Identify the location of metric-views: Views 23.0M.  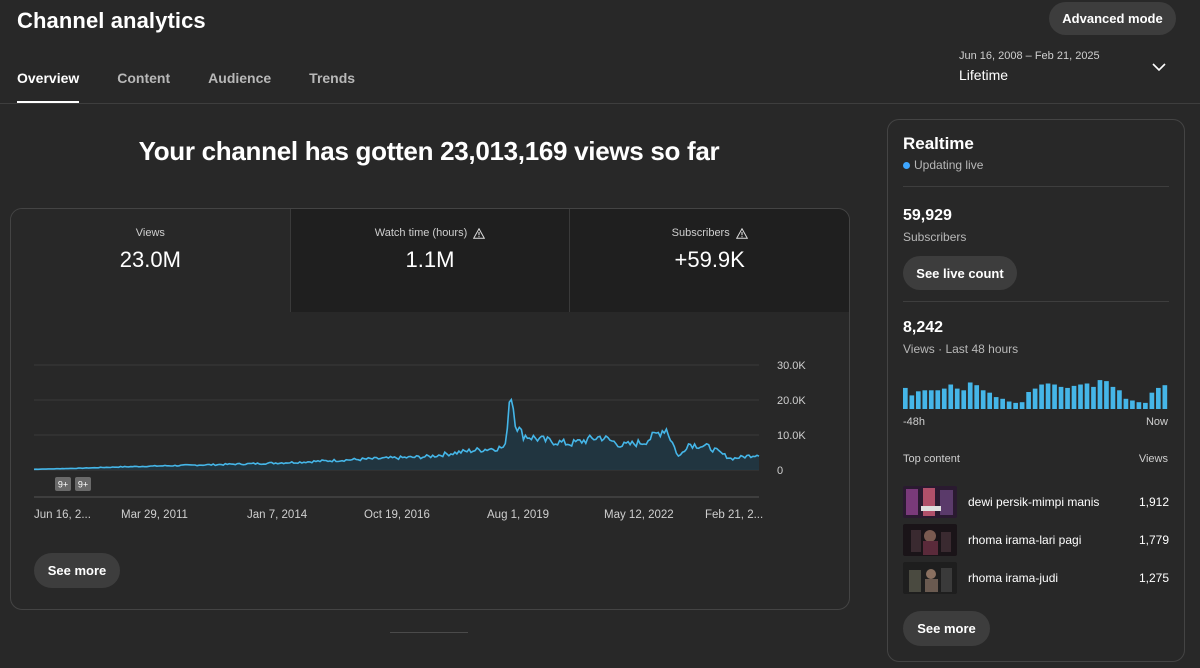
(150, 260).